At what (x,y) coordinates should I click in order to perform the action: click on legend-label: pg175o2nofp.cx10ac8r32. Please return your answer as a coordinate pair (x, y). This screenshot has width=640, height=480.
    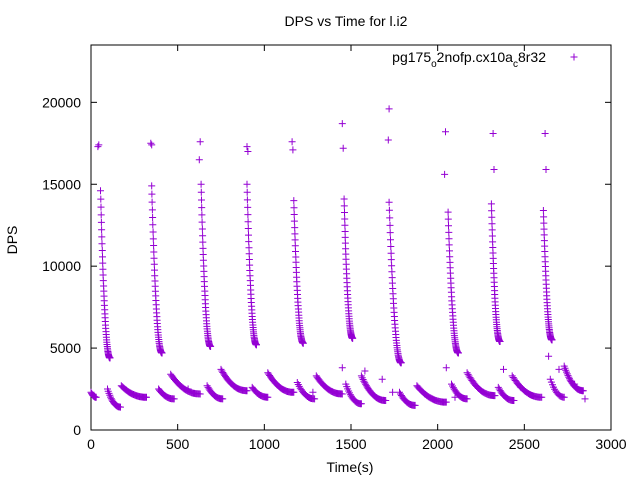
    Looking at the image, I should click on (469, 59).